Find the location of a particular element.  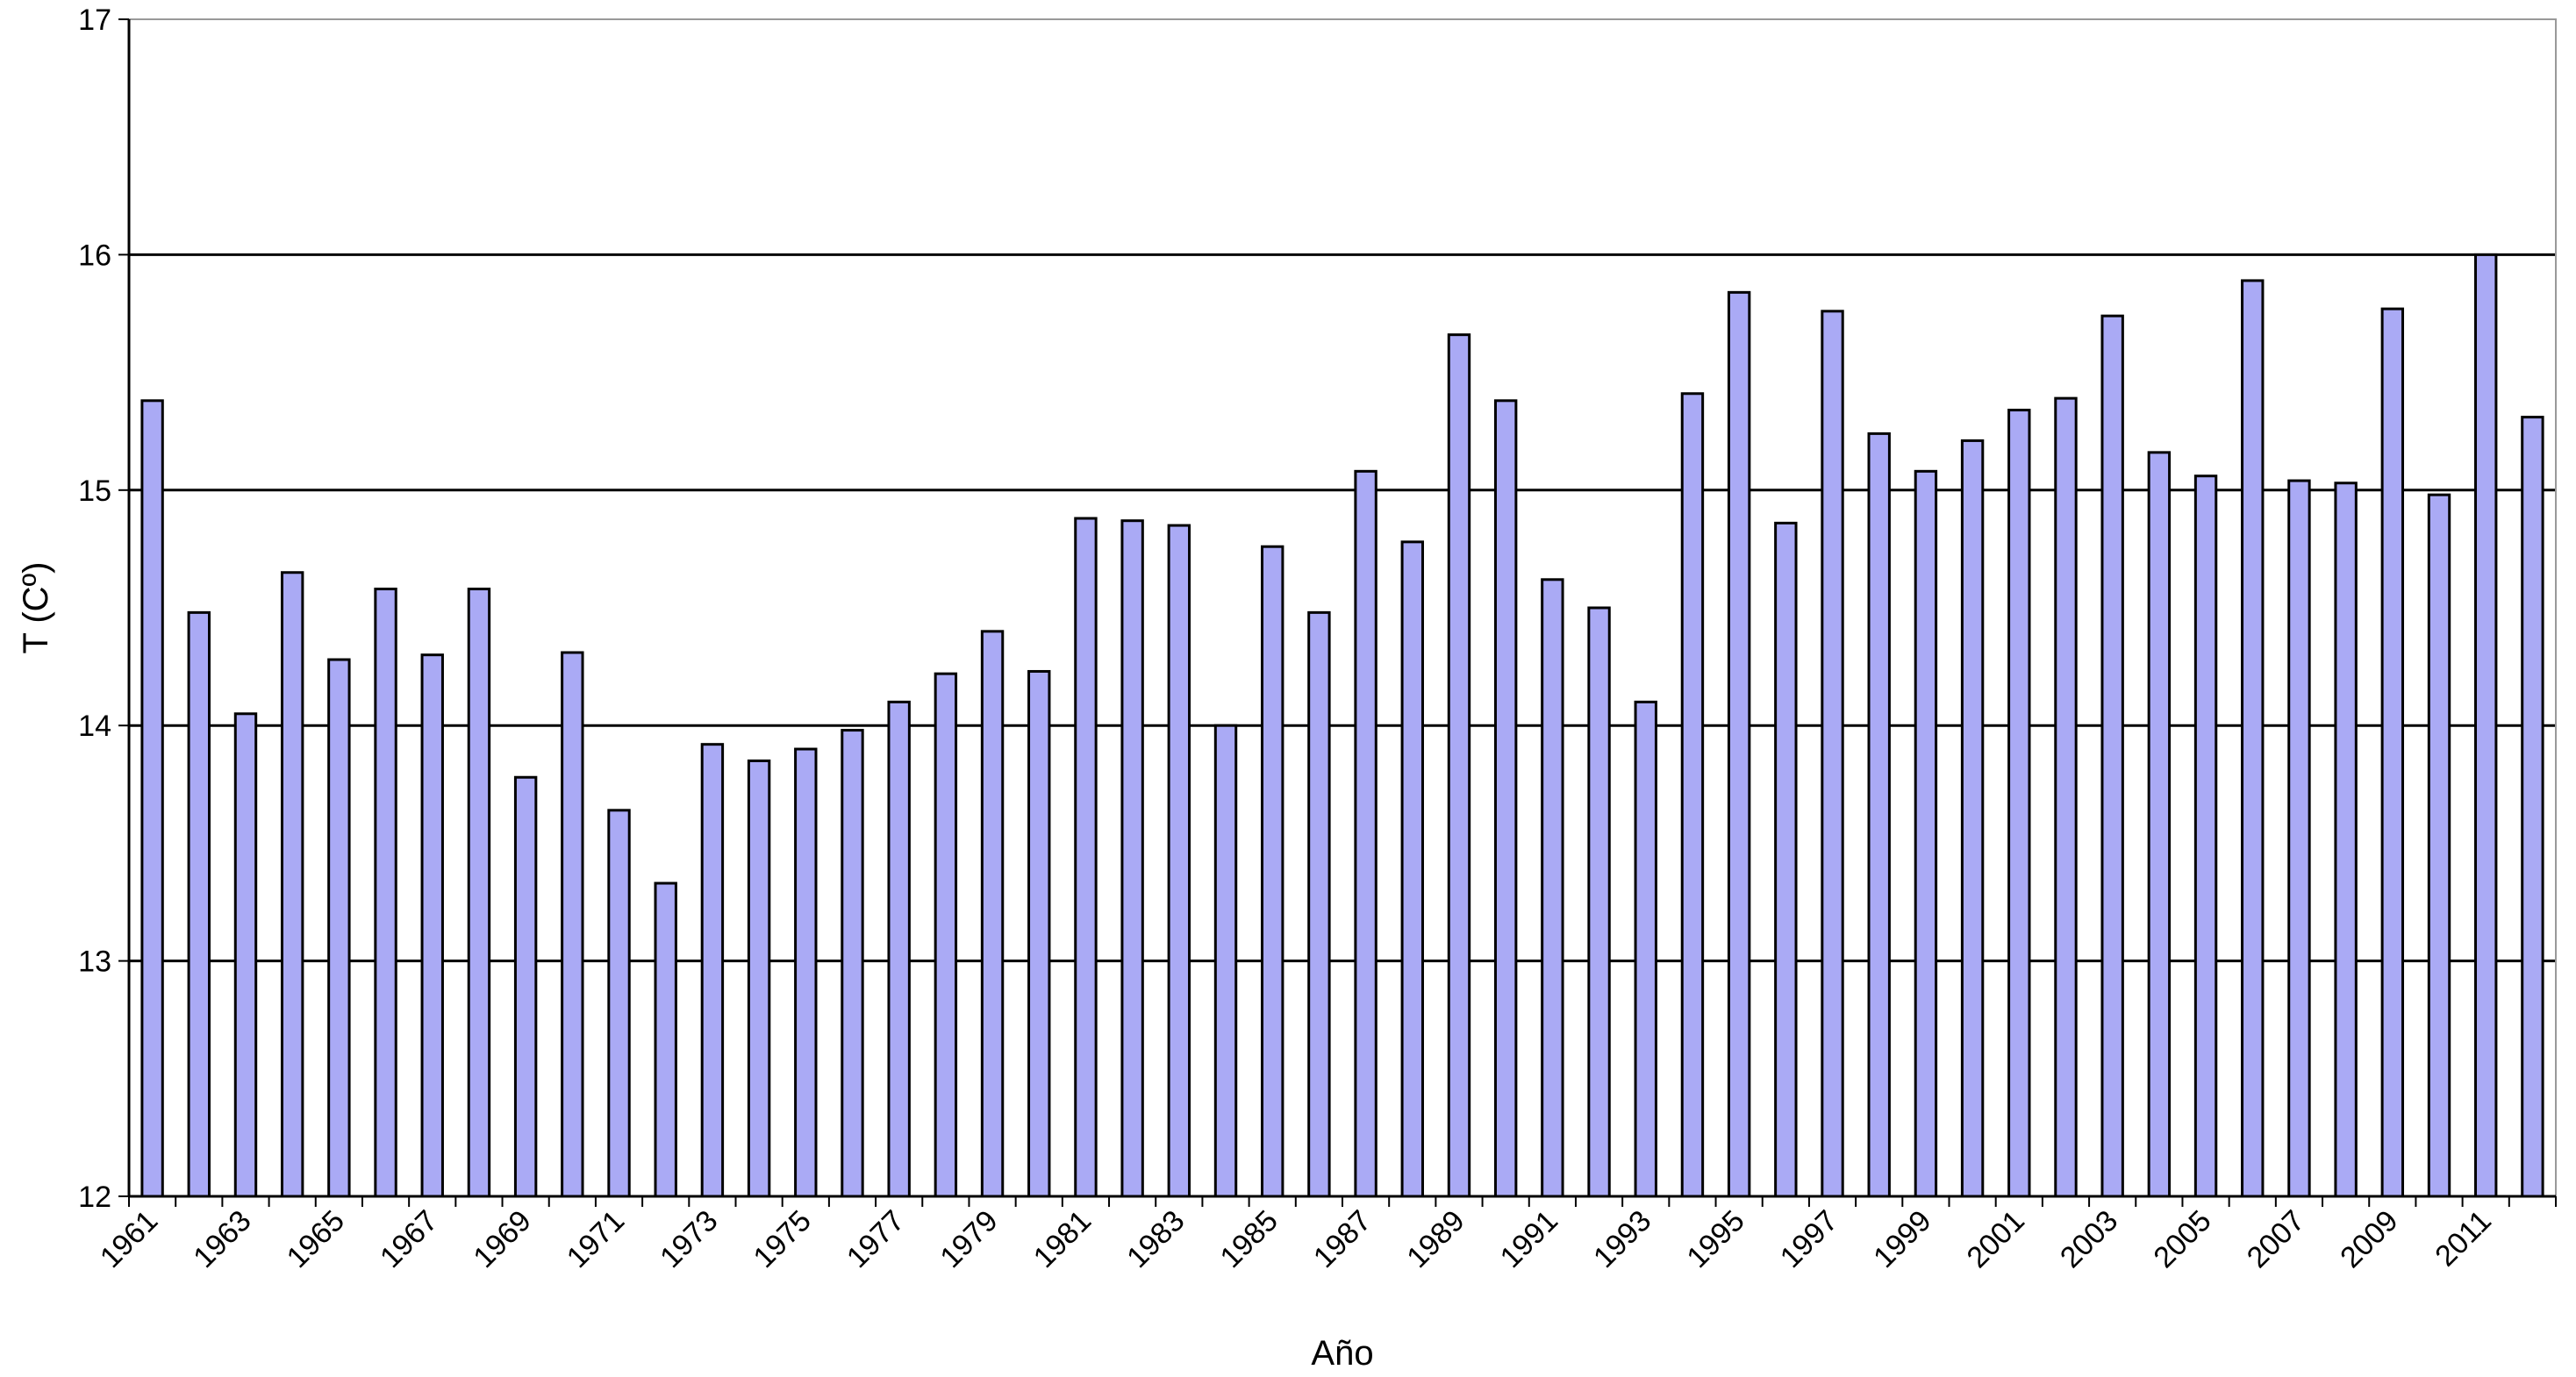

x-tick-label: 1973 is located at coordinates (689, 1239).